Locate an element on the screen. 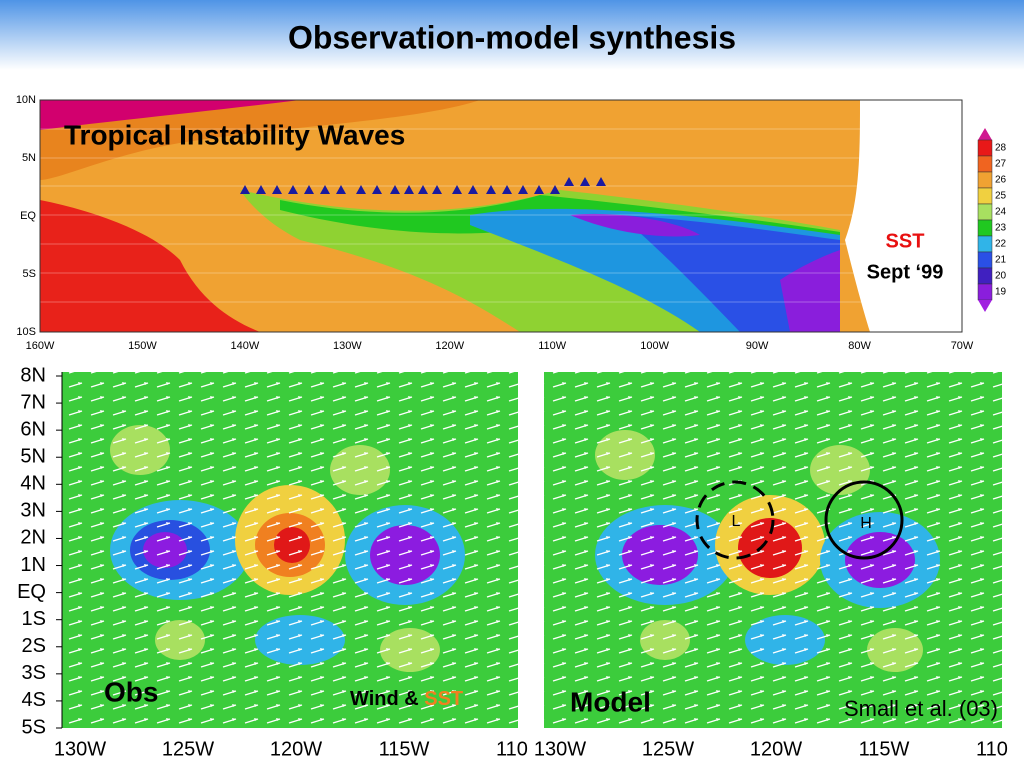  y-tick-label: 3N is located at coordinates (33, 511).